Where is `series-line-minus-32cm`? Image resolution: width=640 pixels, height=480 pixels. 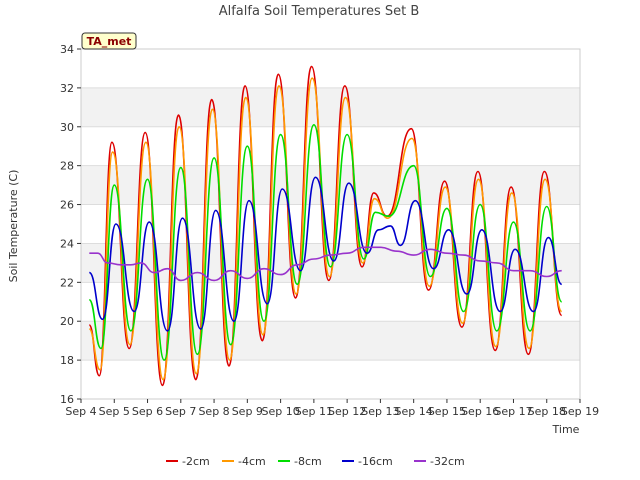 series-line-minus-32cm is located at coordinates (325, 264).